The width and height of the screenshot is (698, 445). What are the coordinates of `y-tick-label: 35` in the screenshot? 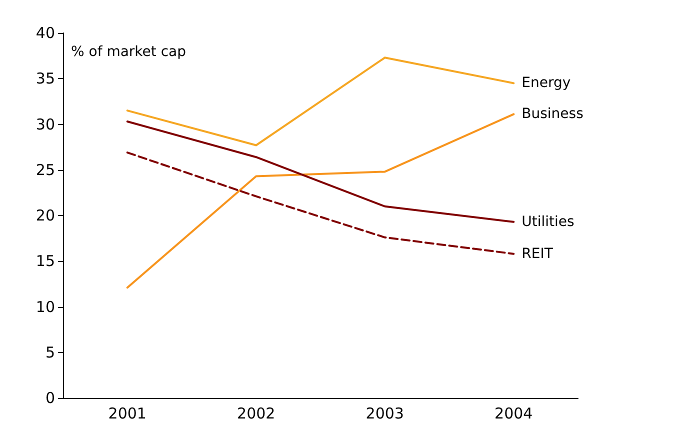 It's located at (45, 79).